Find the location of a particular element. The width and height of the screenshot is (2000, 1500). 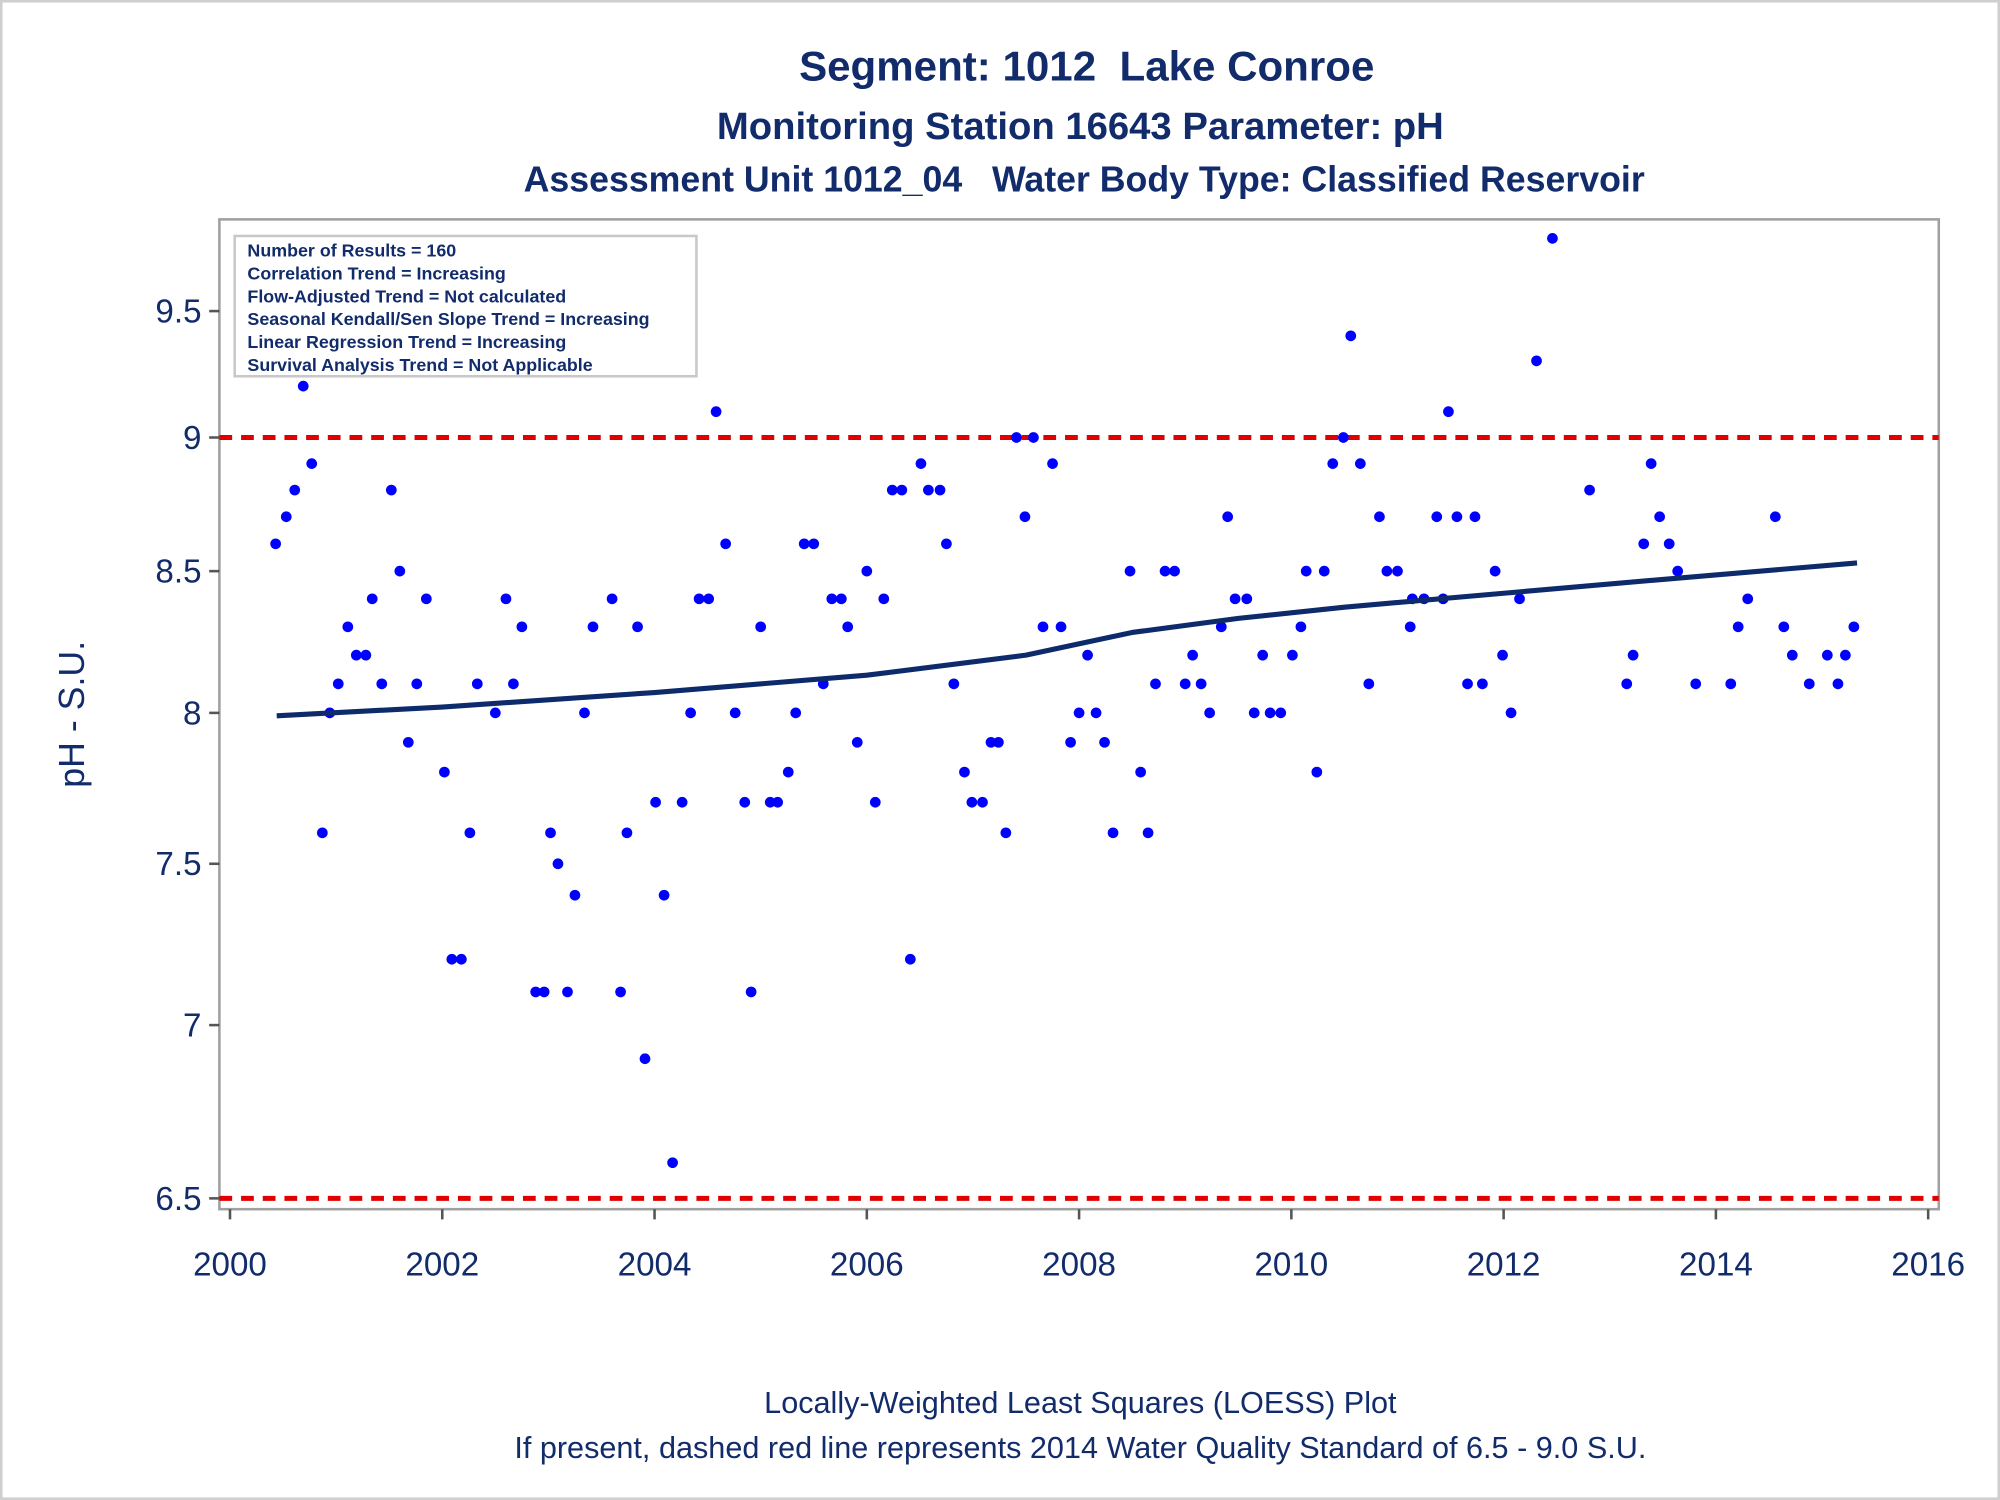

stats-box is located at coordinates (465, 306).